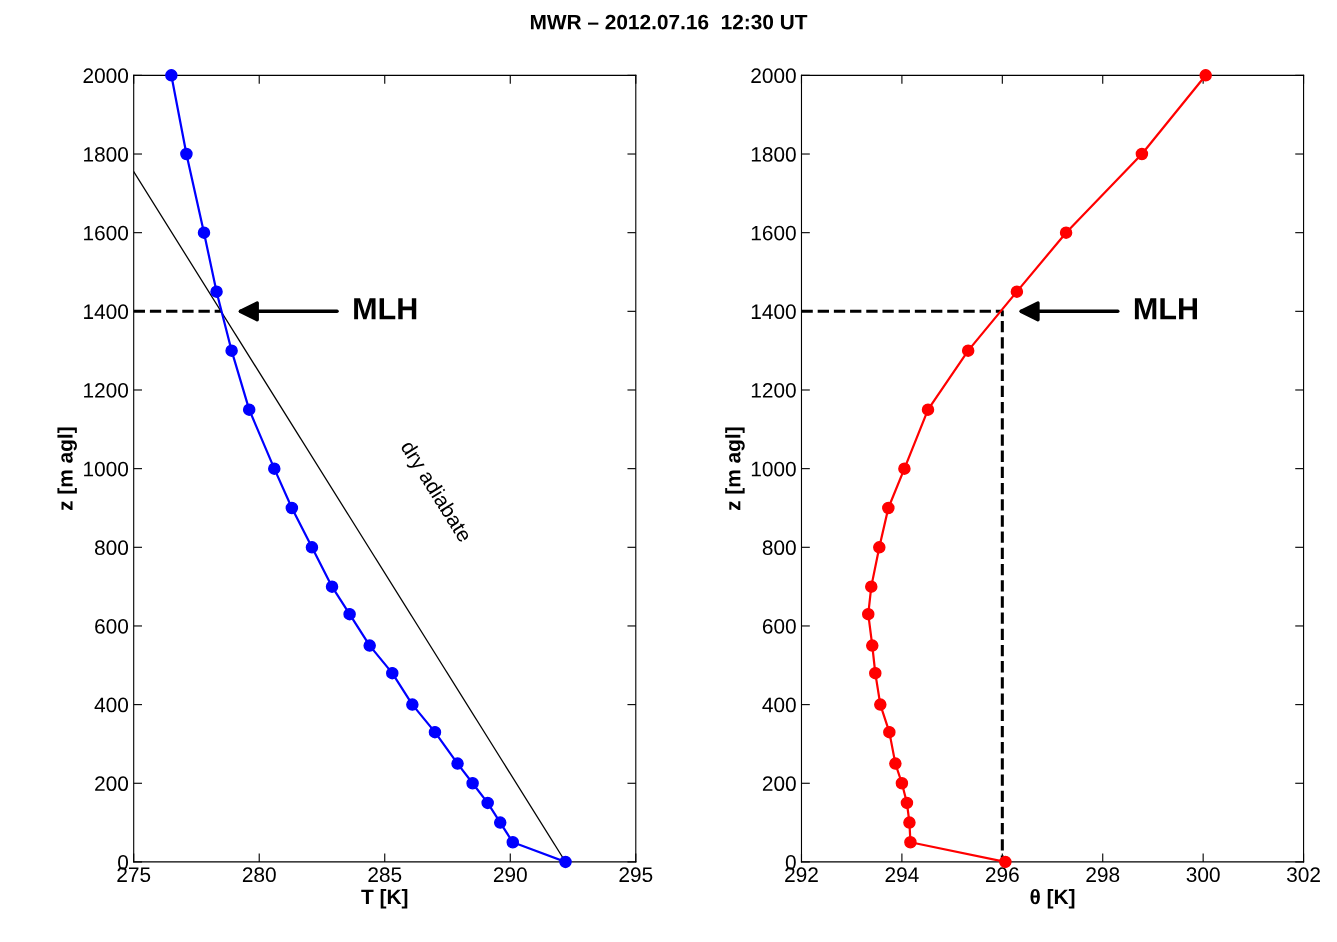 This screenshot has width=1337, height=942. What do you see at coordinates (259, 875) in the screenshot?
I see `x-tick-label: 280` at bounding box center [259, 875].